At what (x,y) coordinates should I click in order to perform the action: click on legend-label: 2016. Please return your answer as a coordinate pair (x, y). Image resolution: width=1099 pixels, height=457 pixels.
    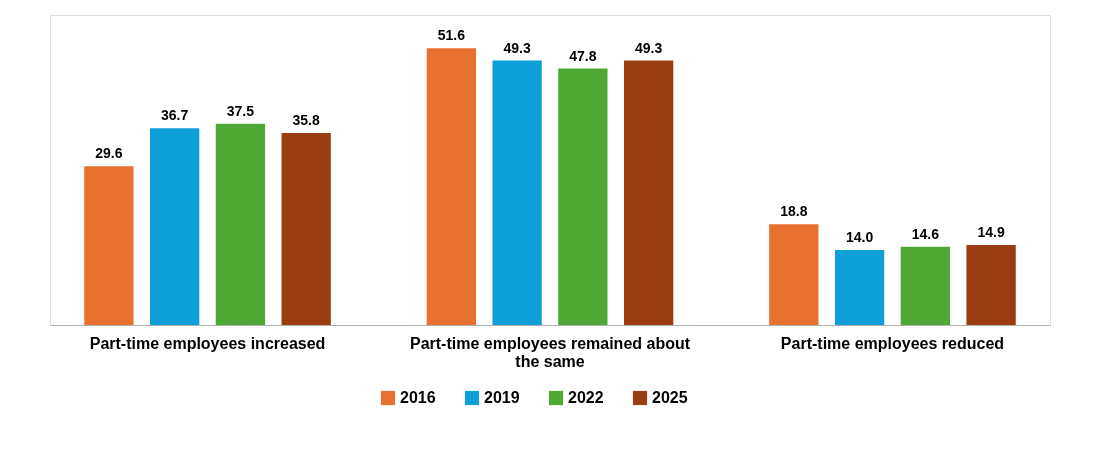
    Looking at the image, I should click on (418, 397).